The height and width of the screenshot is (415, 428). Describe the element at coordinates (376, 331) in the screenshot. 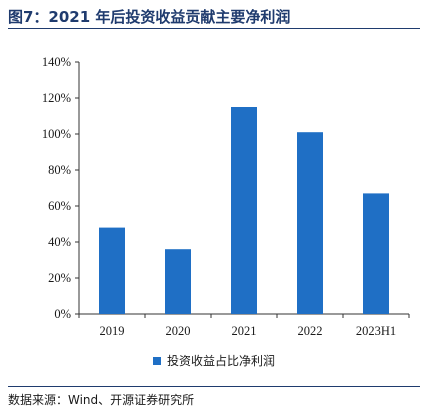

I see `x-category-label: 2023H1` at that location.